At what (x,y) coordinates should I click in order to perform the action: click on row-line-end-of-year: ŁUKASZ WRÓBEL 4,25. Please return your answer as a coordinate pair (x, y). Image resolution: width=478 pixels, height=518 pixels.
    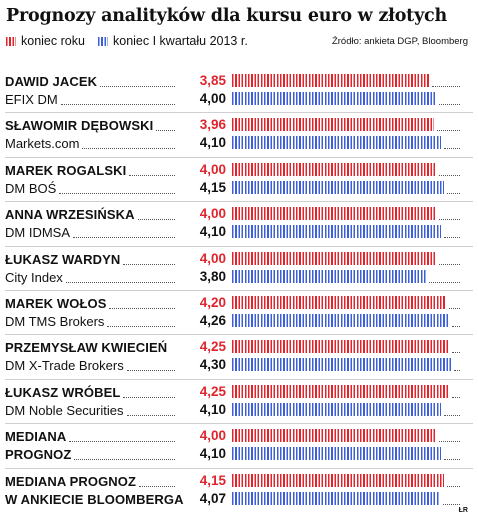
    Looking at the image, I should click on (239, 392).